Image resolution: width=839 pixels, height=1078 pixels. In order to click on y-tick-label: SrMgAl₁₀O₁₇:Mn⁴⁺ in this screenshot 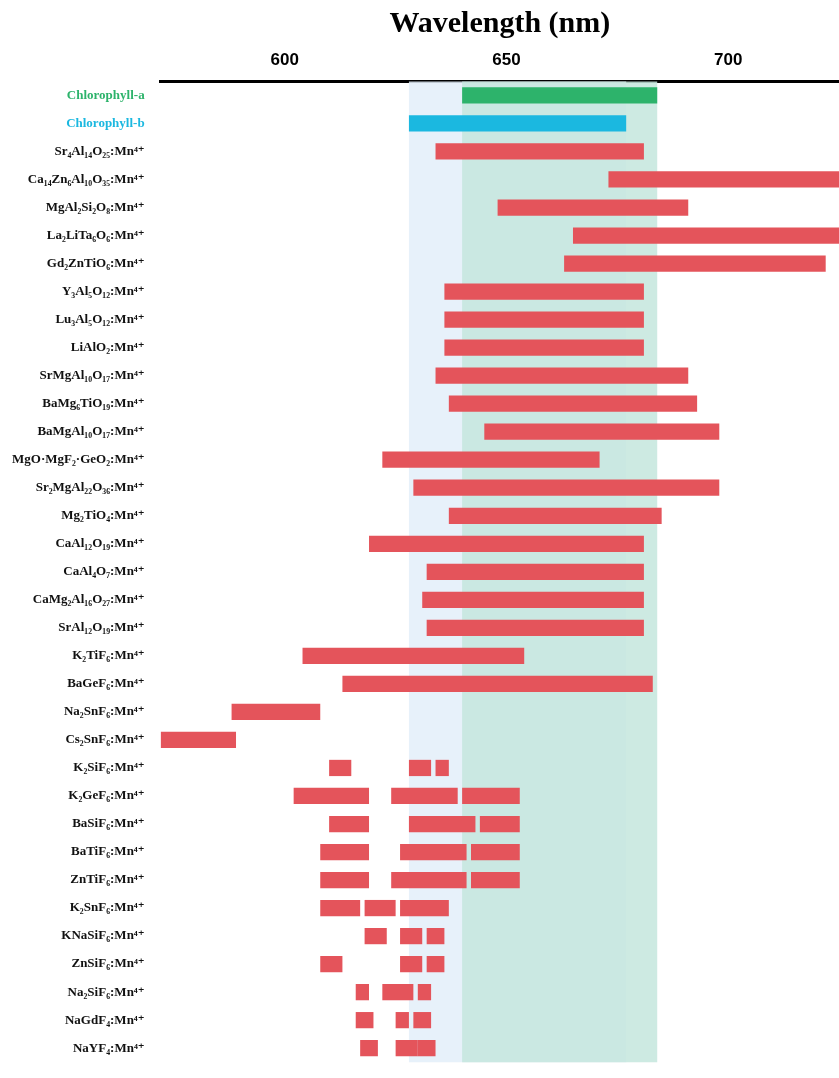, I will do `click(92, 374)`.